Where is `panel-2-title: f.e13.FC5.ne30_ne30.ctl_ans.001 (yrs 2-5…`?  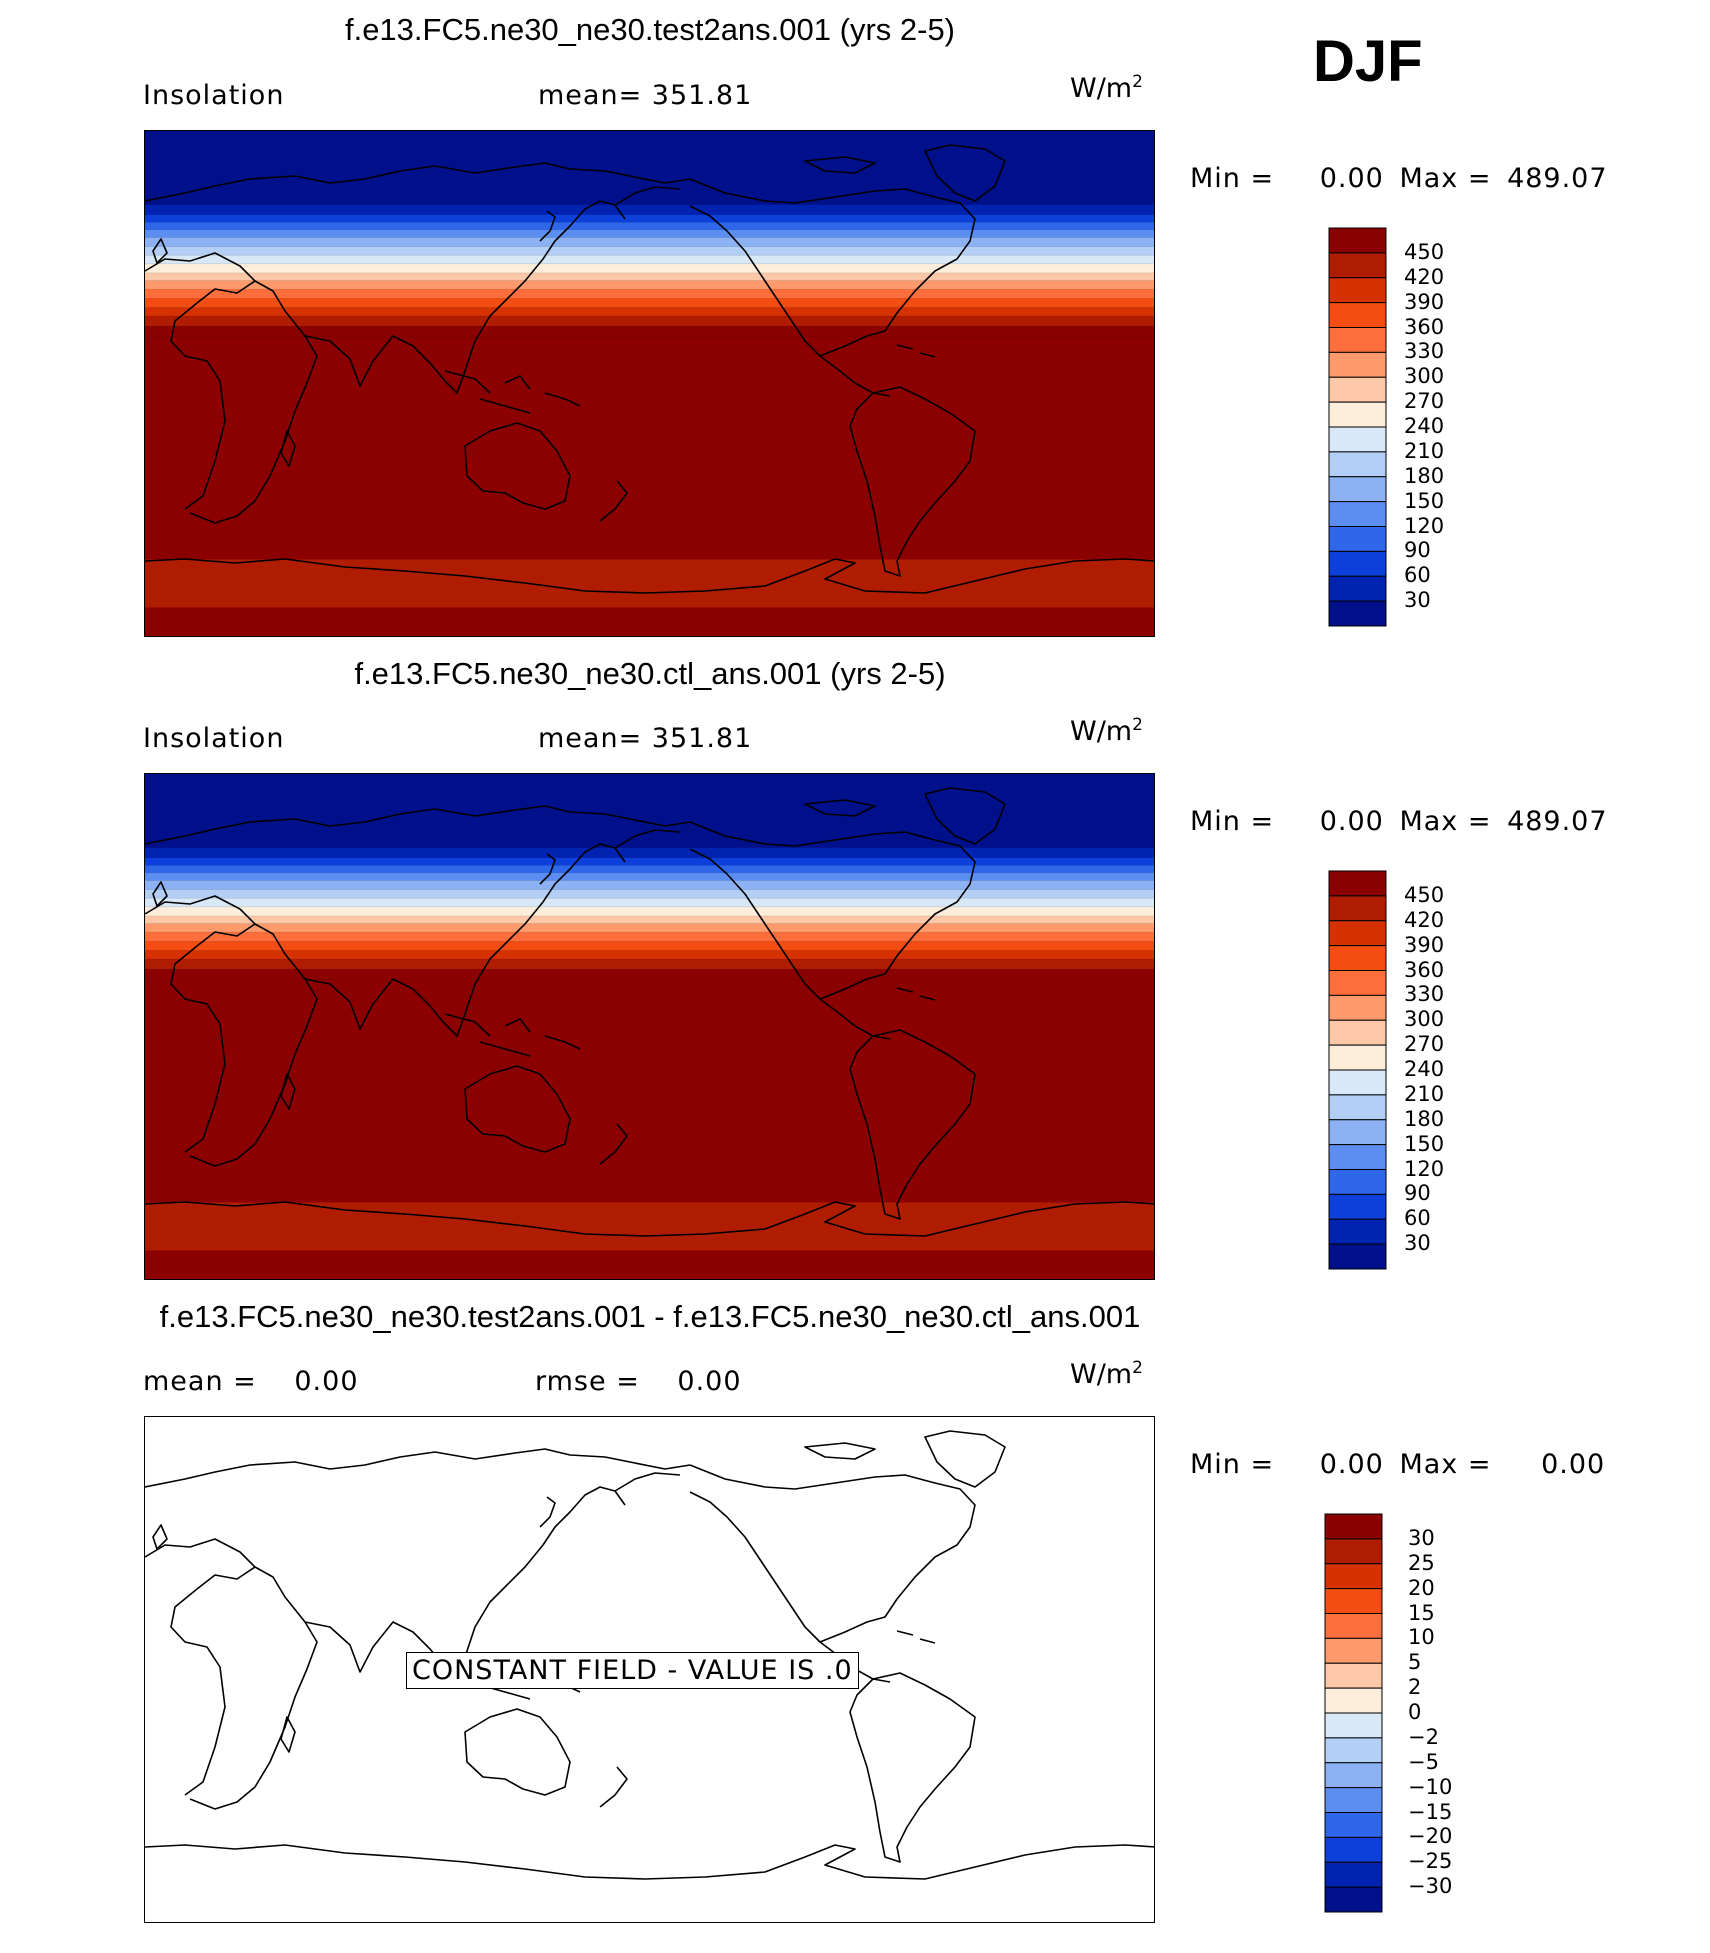 panel-2-title: f.e13.FC5.ne30_ne30.ctl_ans.001 (yrs 2-5… is located at coordinates (650, 673).